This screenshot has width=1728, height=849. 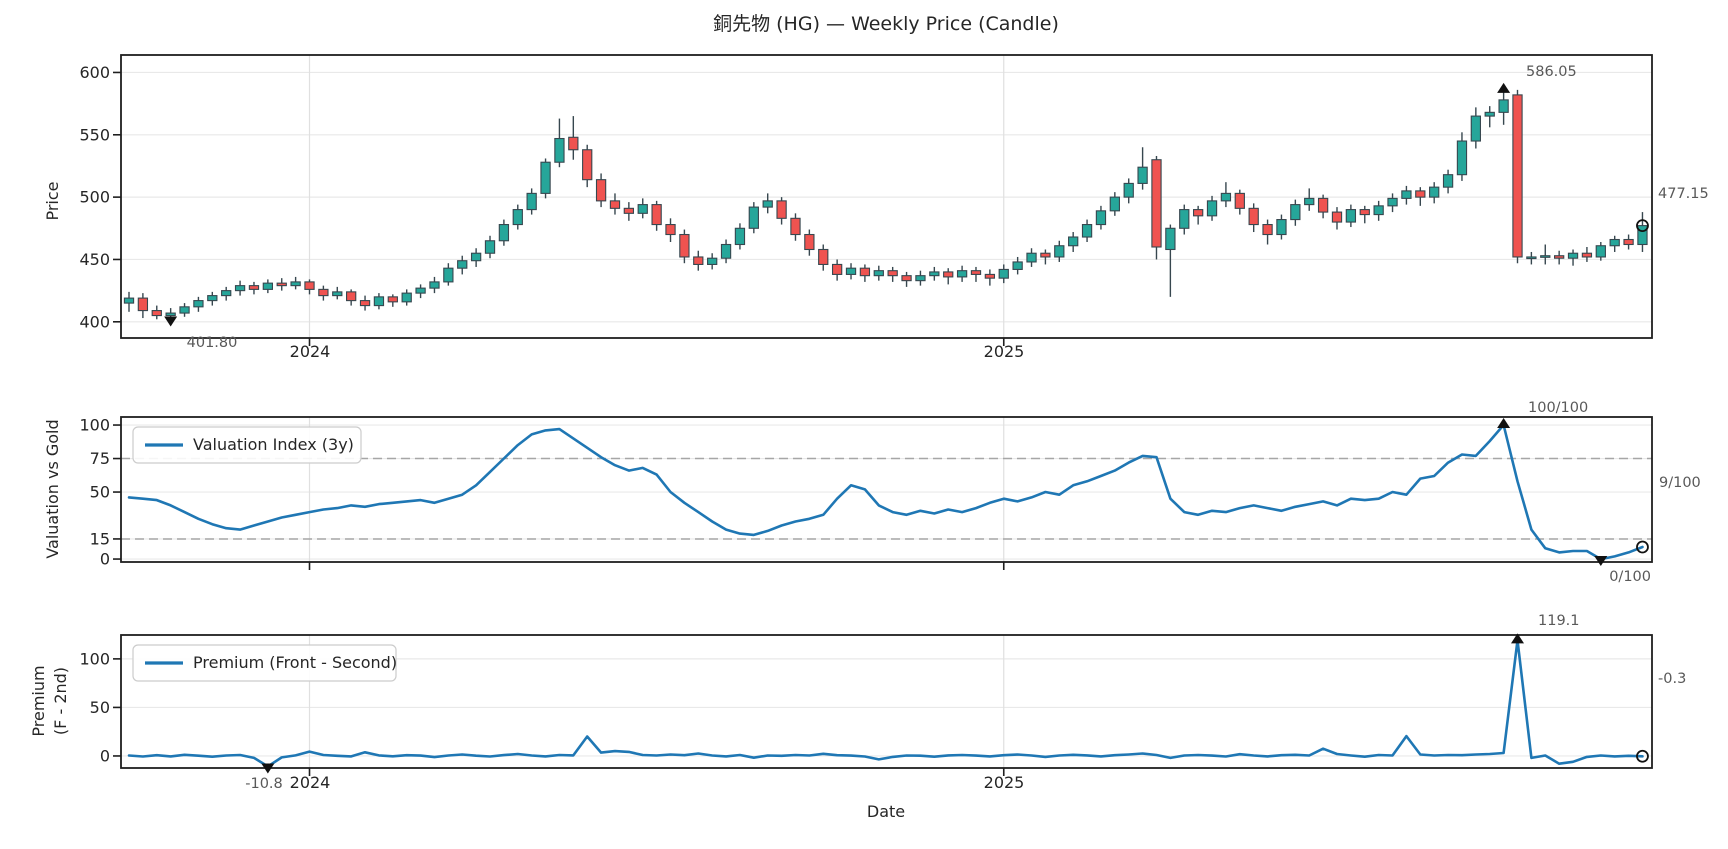 I want to click on premium-low-annotation: -10.8, so click(x=264, y=784).